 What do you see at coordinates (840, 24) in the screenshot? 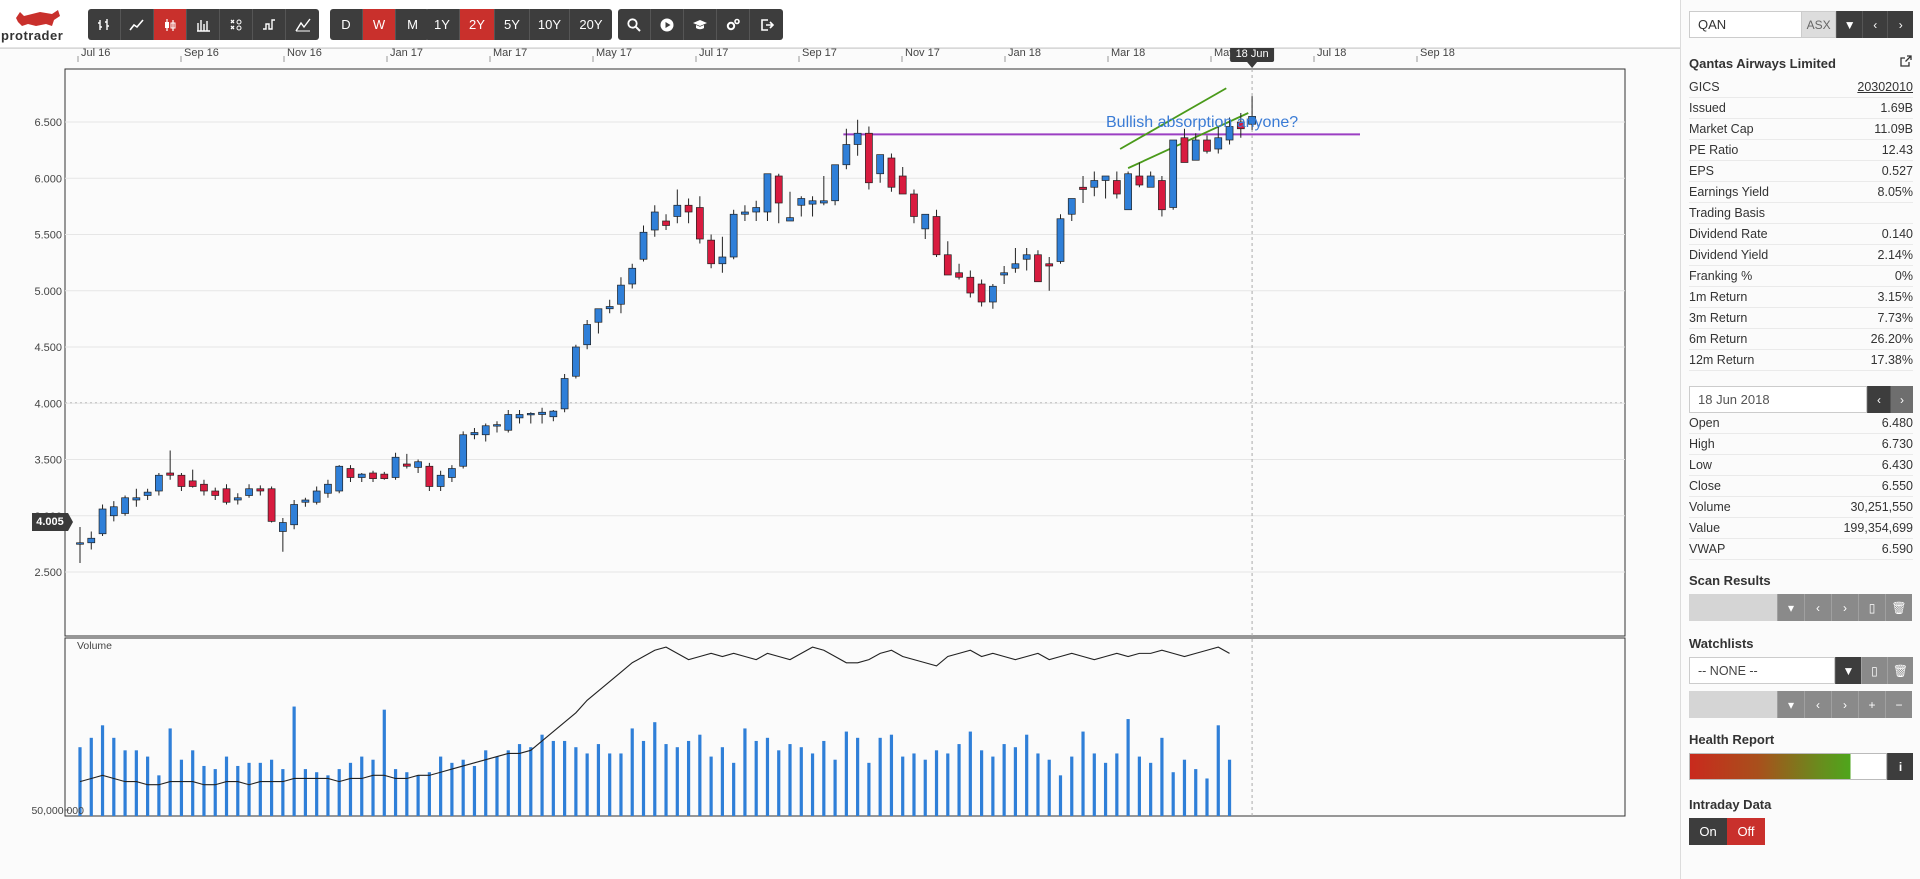
I see `toolbar: protrader D W M 1Y 2Y 5Y 10Y 20Y` at bounding box center [840, 24].